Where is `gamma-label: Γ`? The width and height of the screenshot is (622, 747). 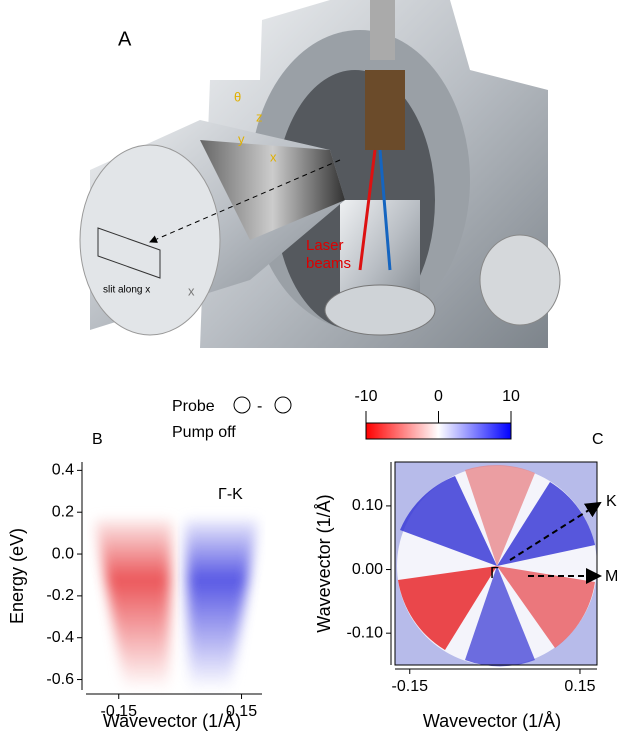 gamma-label: Γ is located at coordinates (494, 573).